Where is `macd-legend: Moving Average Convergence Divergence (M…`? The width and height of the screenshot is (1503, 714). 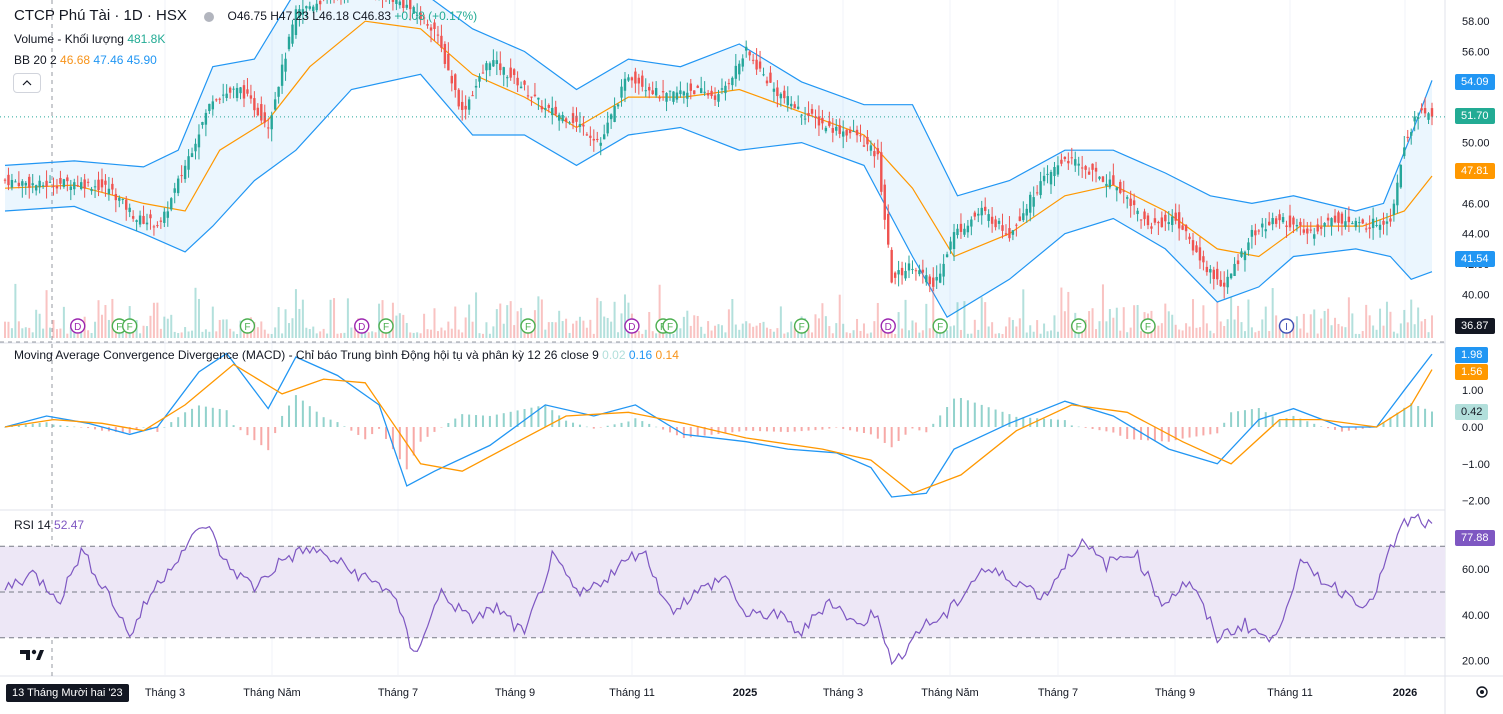
macd-legend: Moving Average Convergence Divergence (M… is located at coordinates (346, 355).